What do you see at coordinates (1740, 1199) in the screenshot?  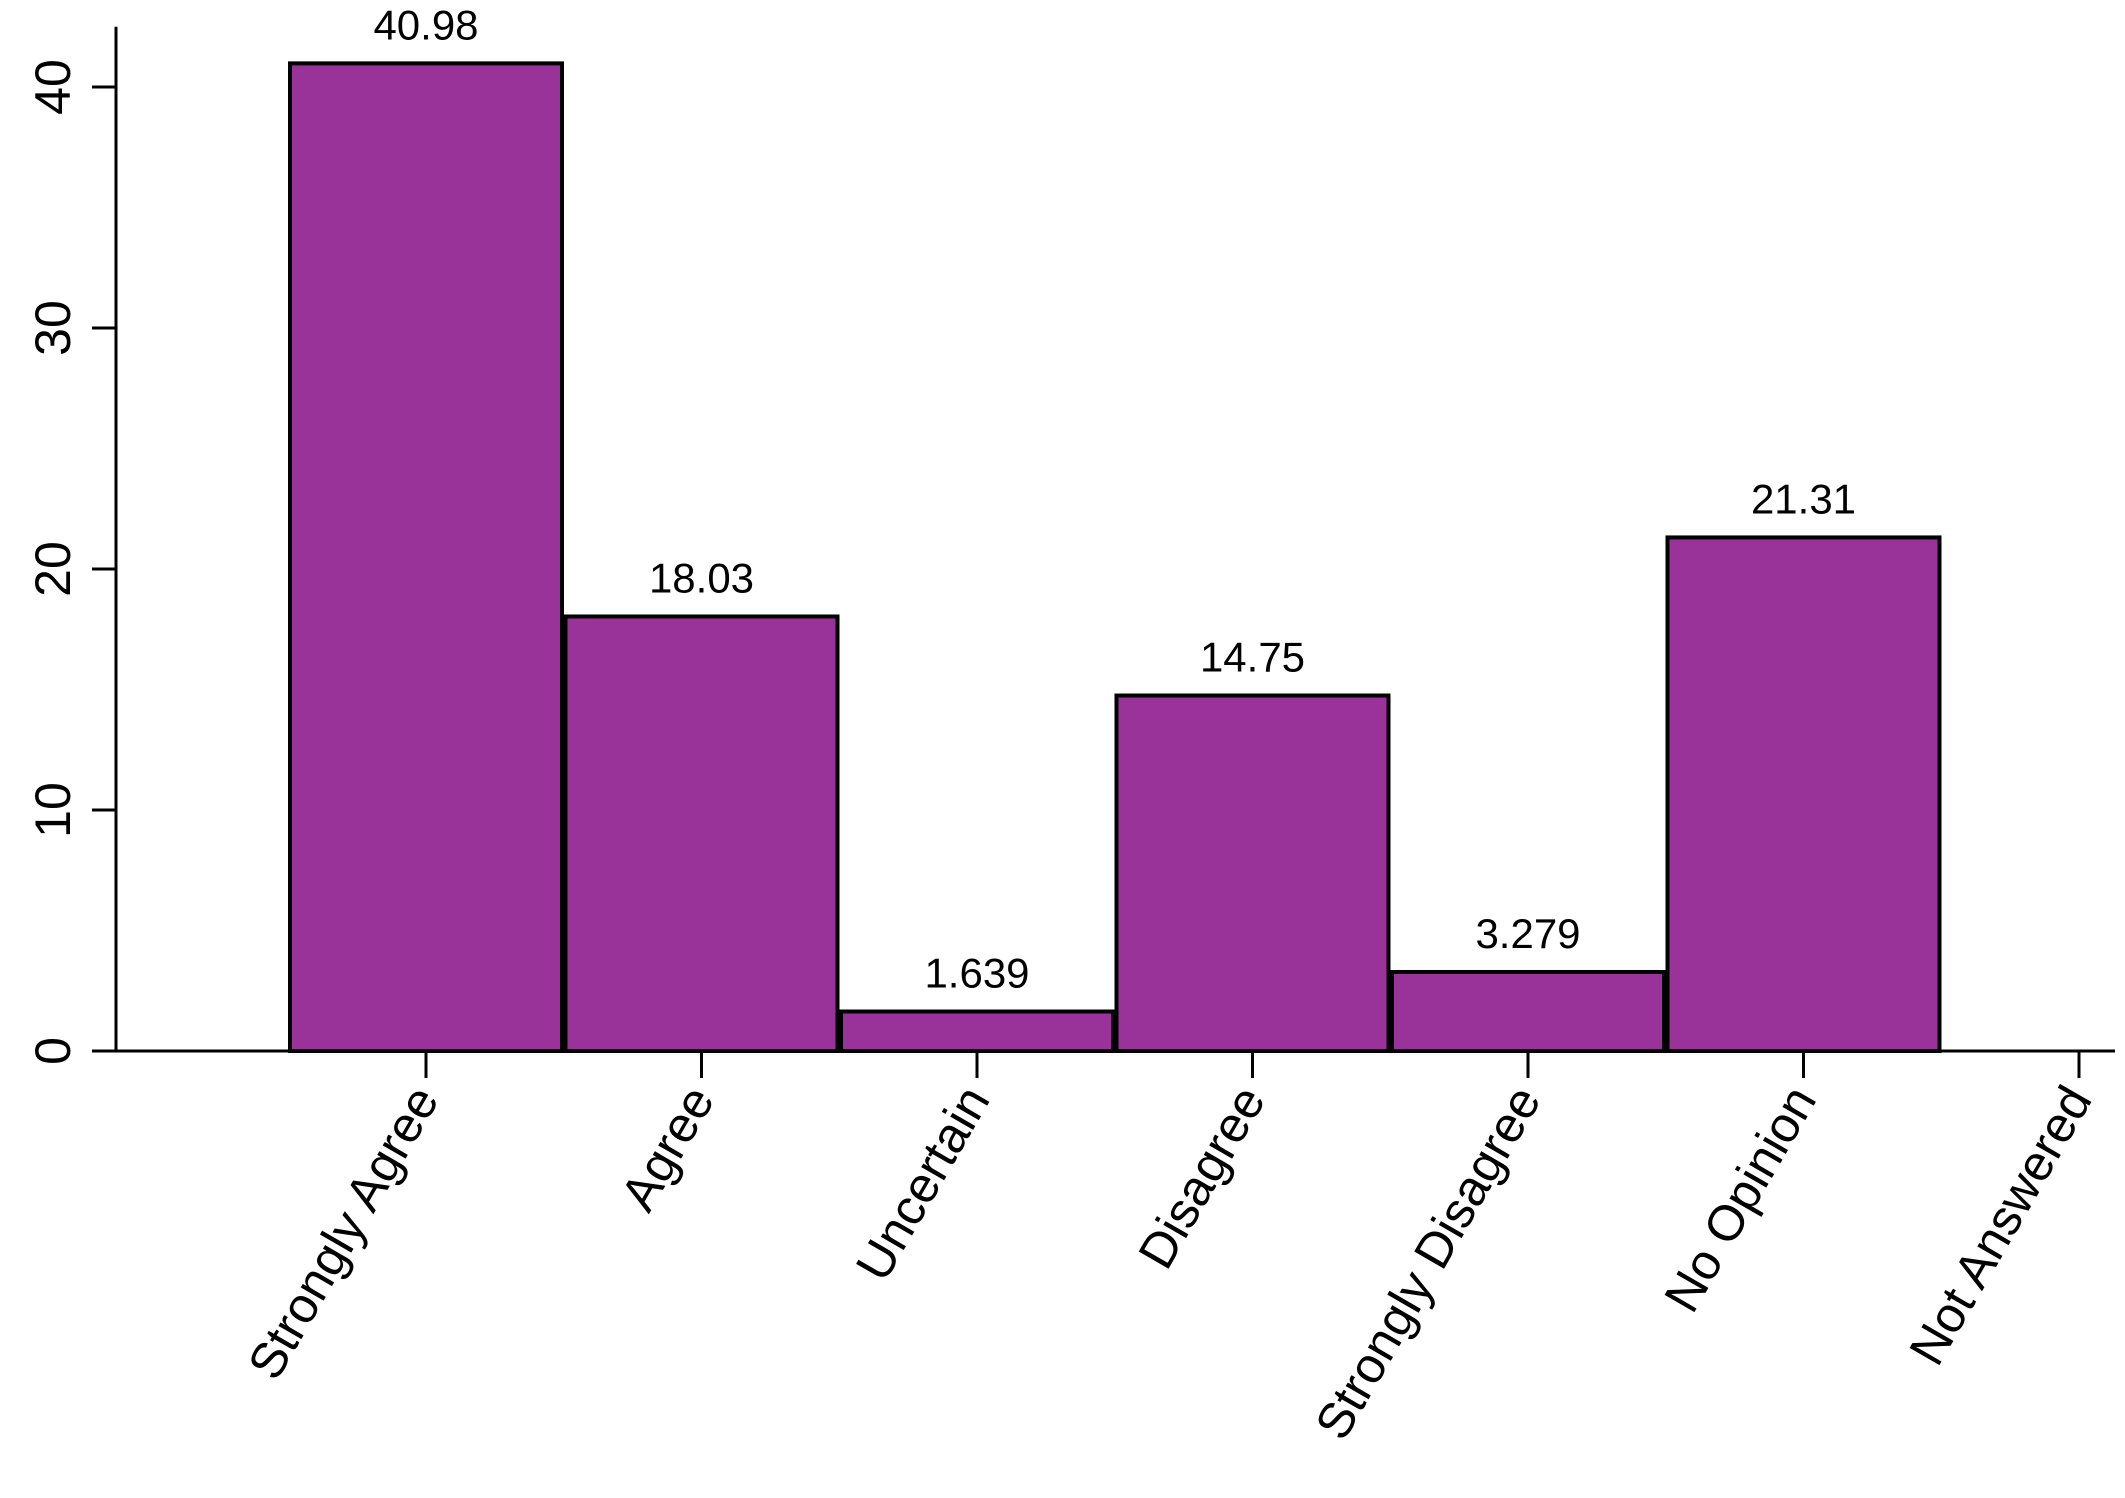 I see `x-category-label: No Opinion` at bounding box center [1740, 1199].